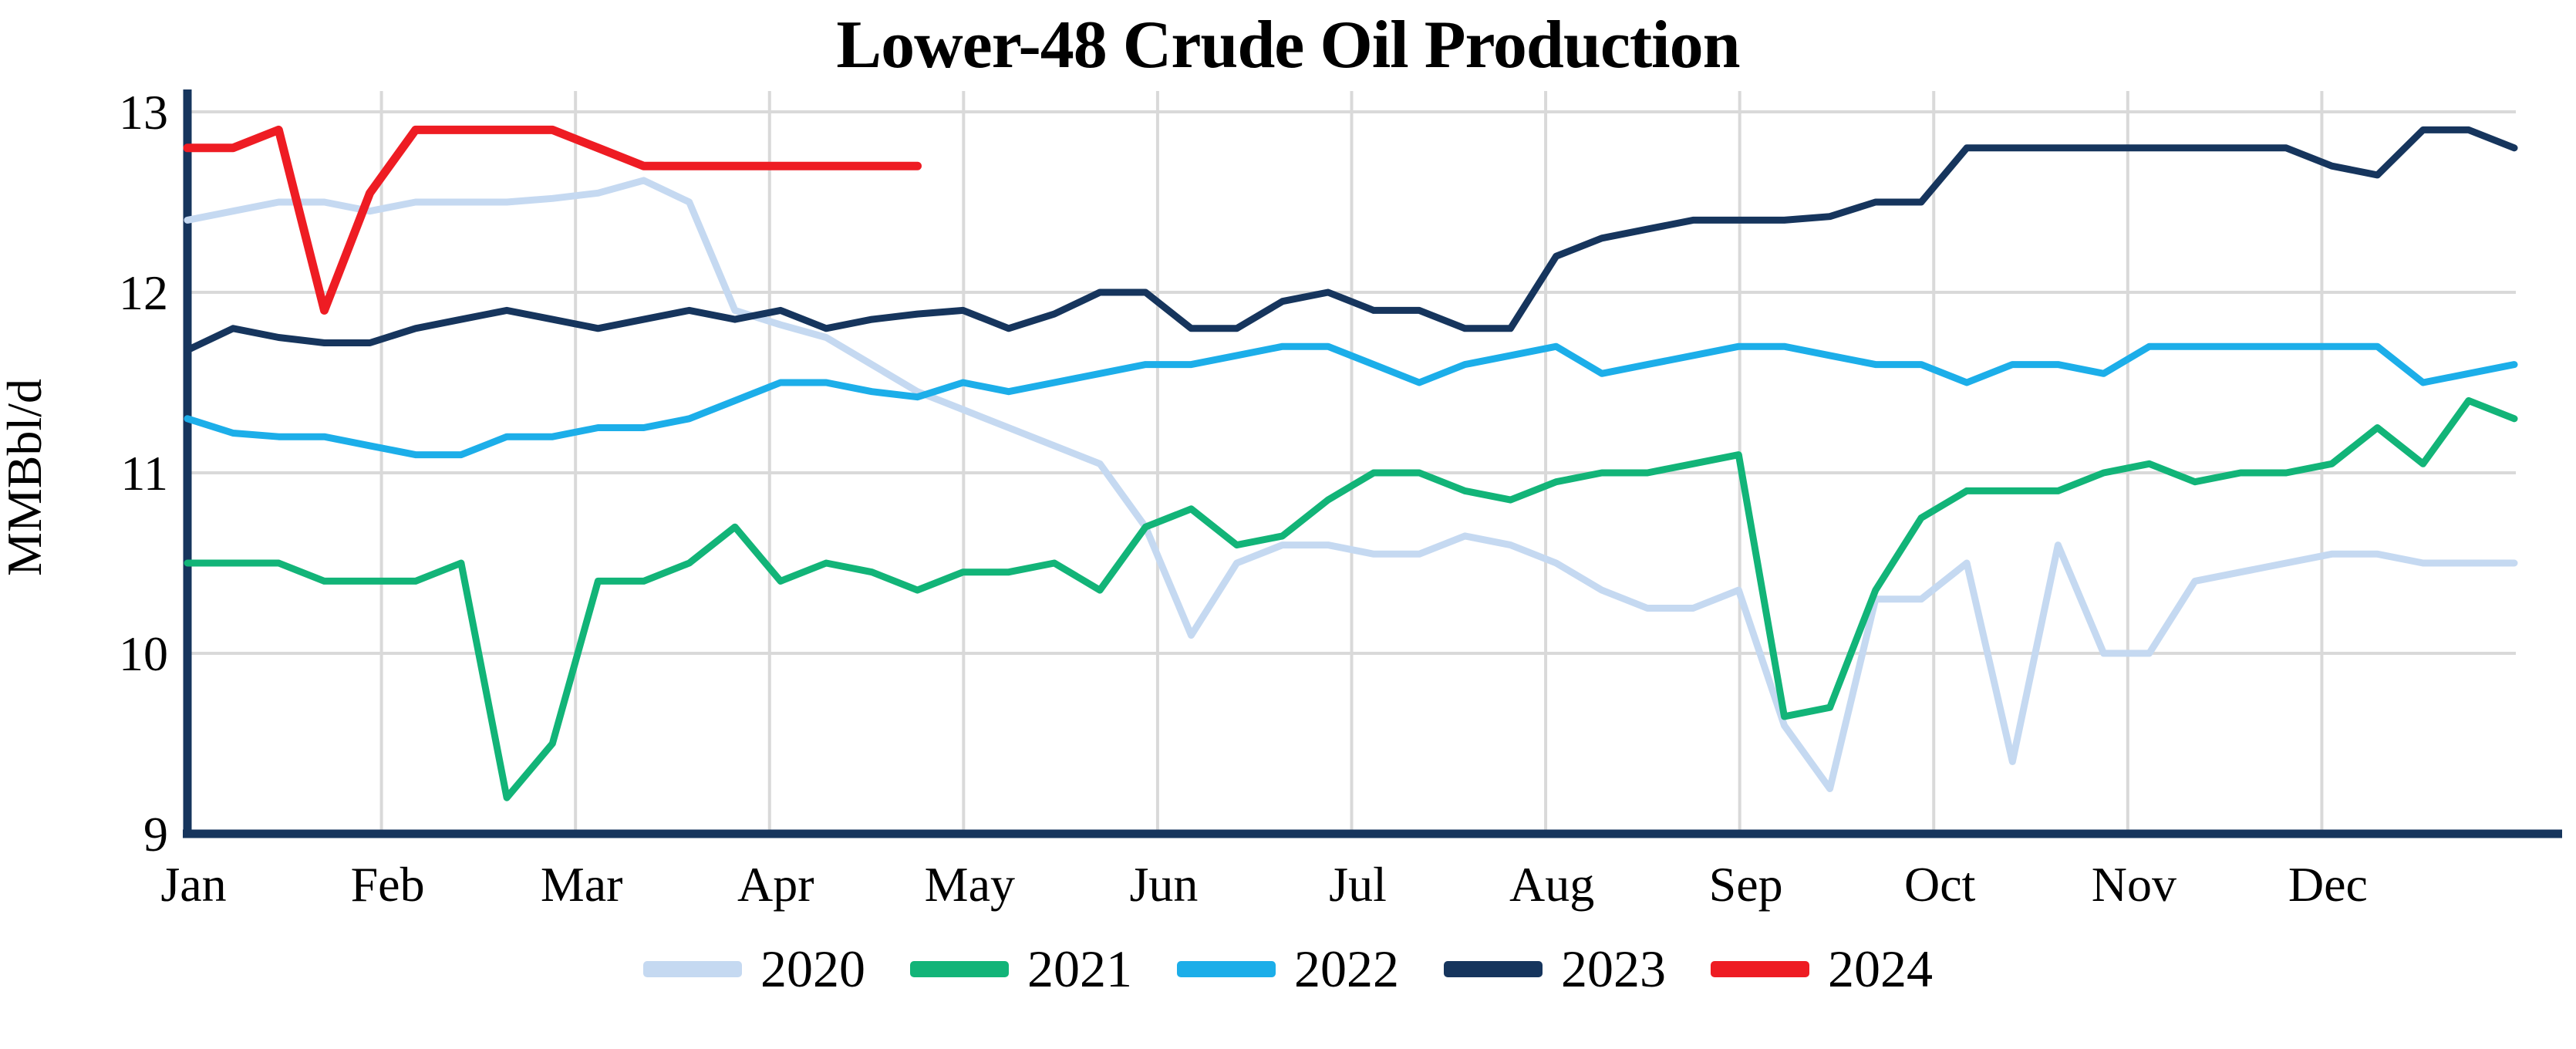 The image size is (2576, 1049). Describe the element at coordinates (143, 292) in the screenshot. I see `y-tick-label: 12` at that location.